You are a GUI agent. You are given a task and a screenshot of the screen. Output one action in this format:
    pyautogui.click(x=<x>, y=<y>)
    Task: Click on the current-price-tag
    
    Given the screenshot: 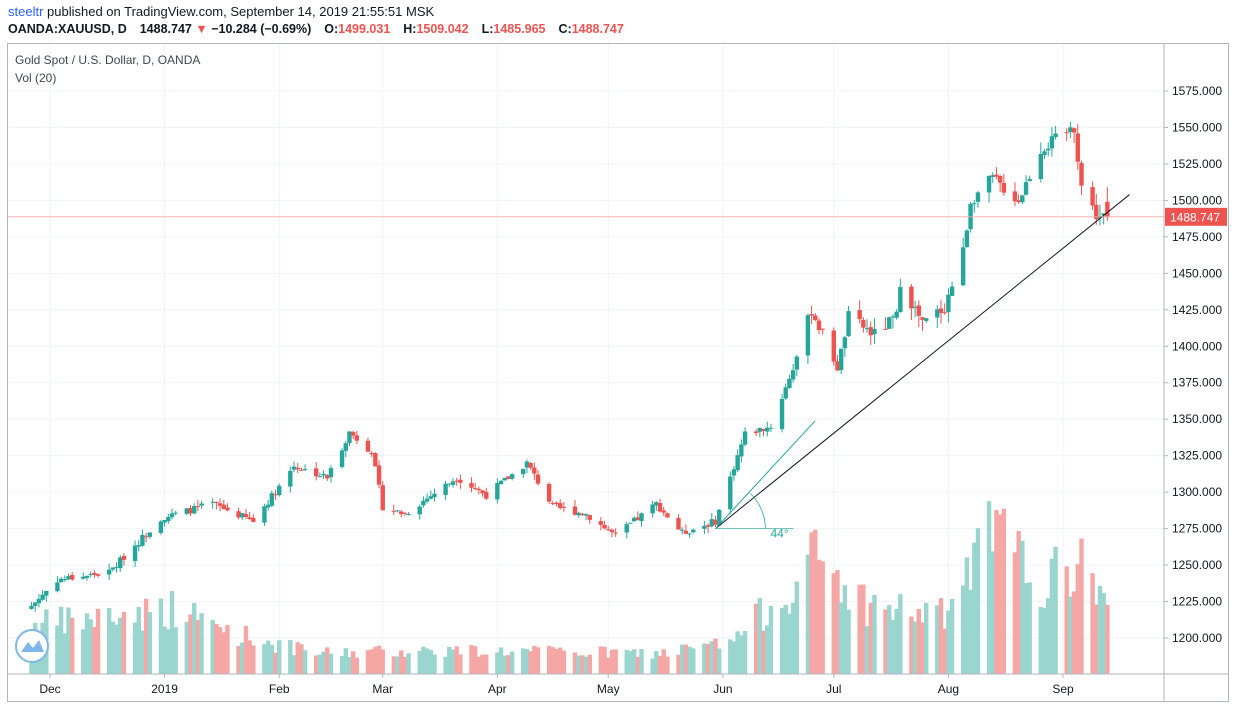 What is the action you would take?
    pyautogui.click(x=1196, y=216)
    